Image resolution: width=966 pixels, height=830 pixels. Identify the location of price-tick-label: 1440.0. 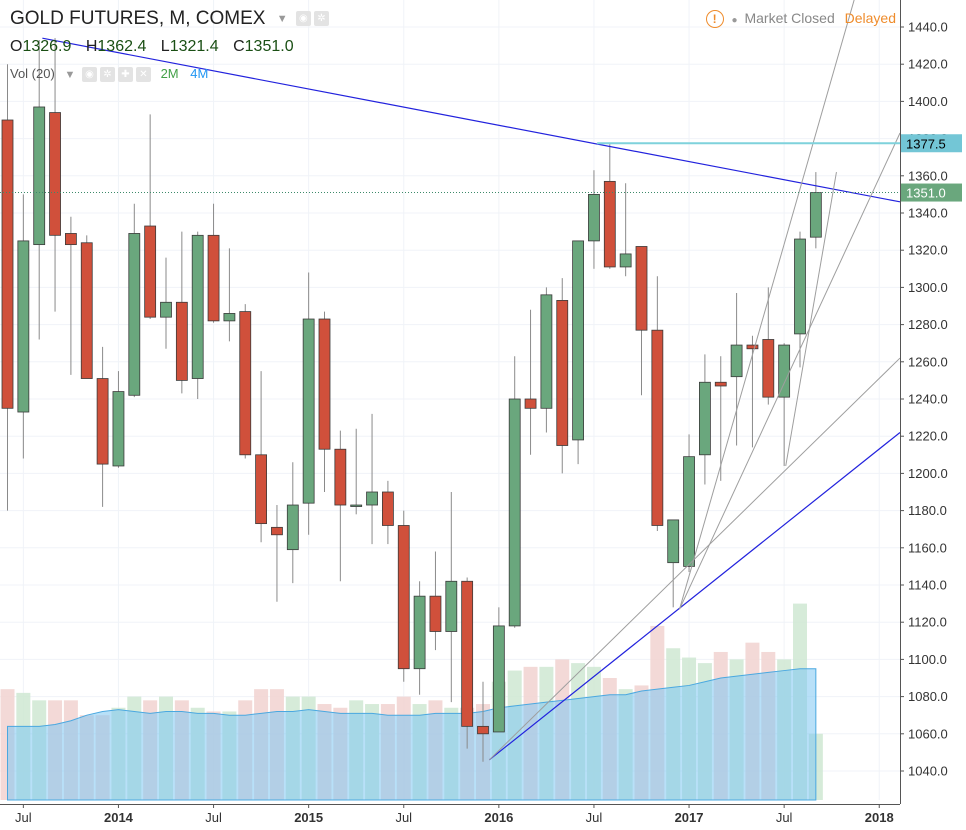
(928, 27).